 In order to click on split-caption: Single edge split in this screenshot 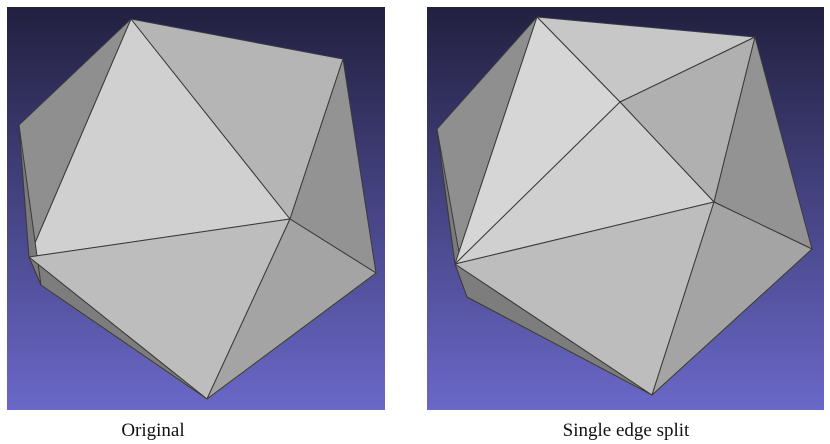, I will do `click(626, 430)`.